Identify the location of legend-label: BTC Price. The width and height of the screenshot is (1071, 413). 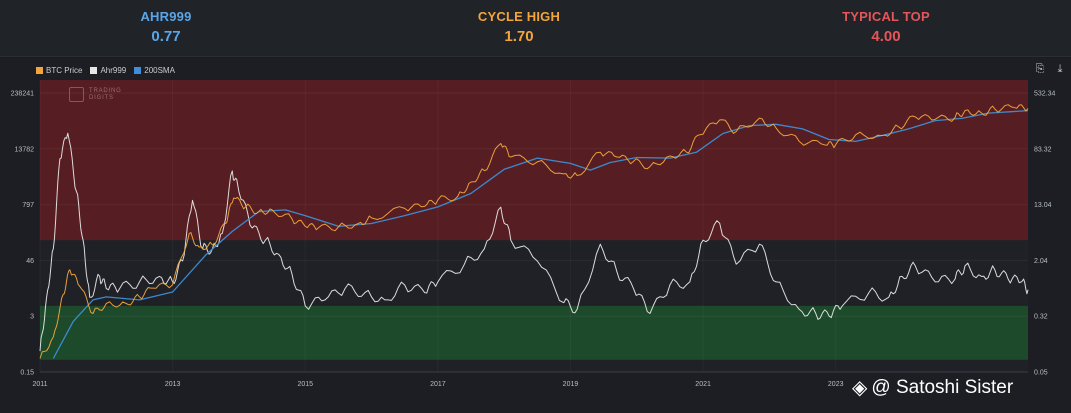
(64, 70).